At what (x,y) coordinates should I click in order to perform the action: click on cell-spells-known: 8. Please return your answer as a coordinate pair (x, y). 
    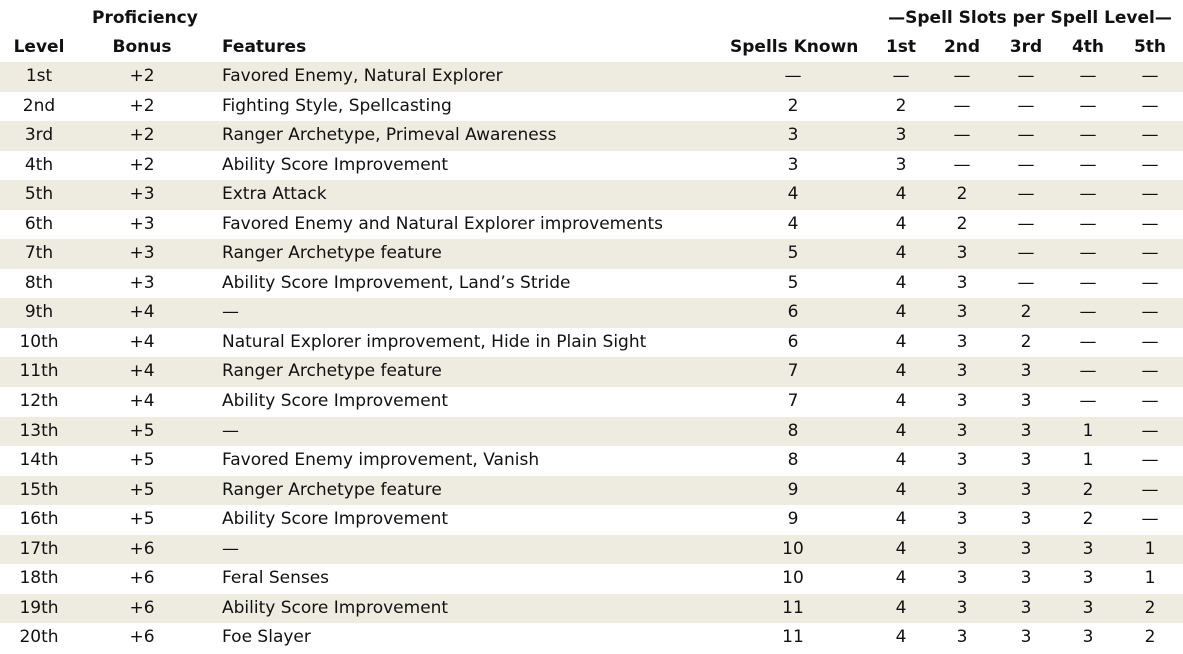
    Looking at the image, I should click on (793, 460).